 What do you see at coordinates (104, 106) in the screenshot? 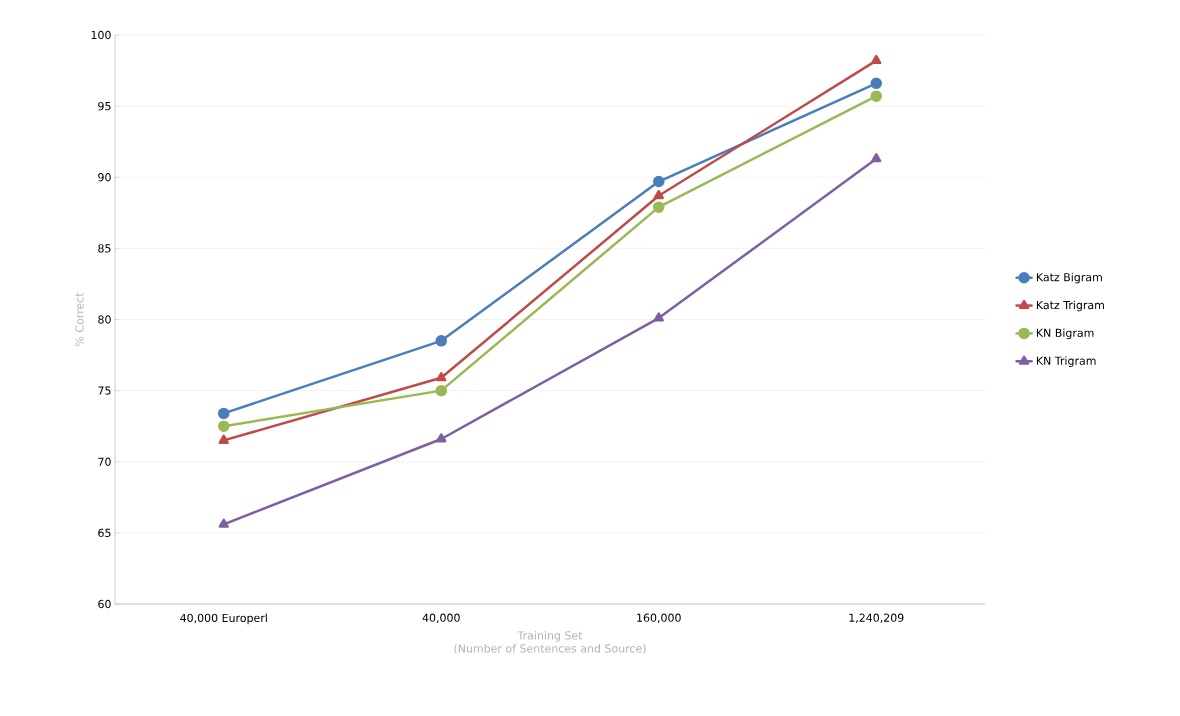
I see `y-tick-label: 95` at bounding box center [104, 106].